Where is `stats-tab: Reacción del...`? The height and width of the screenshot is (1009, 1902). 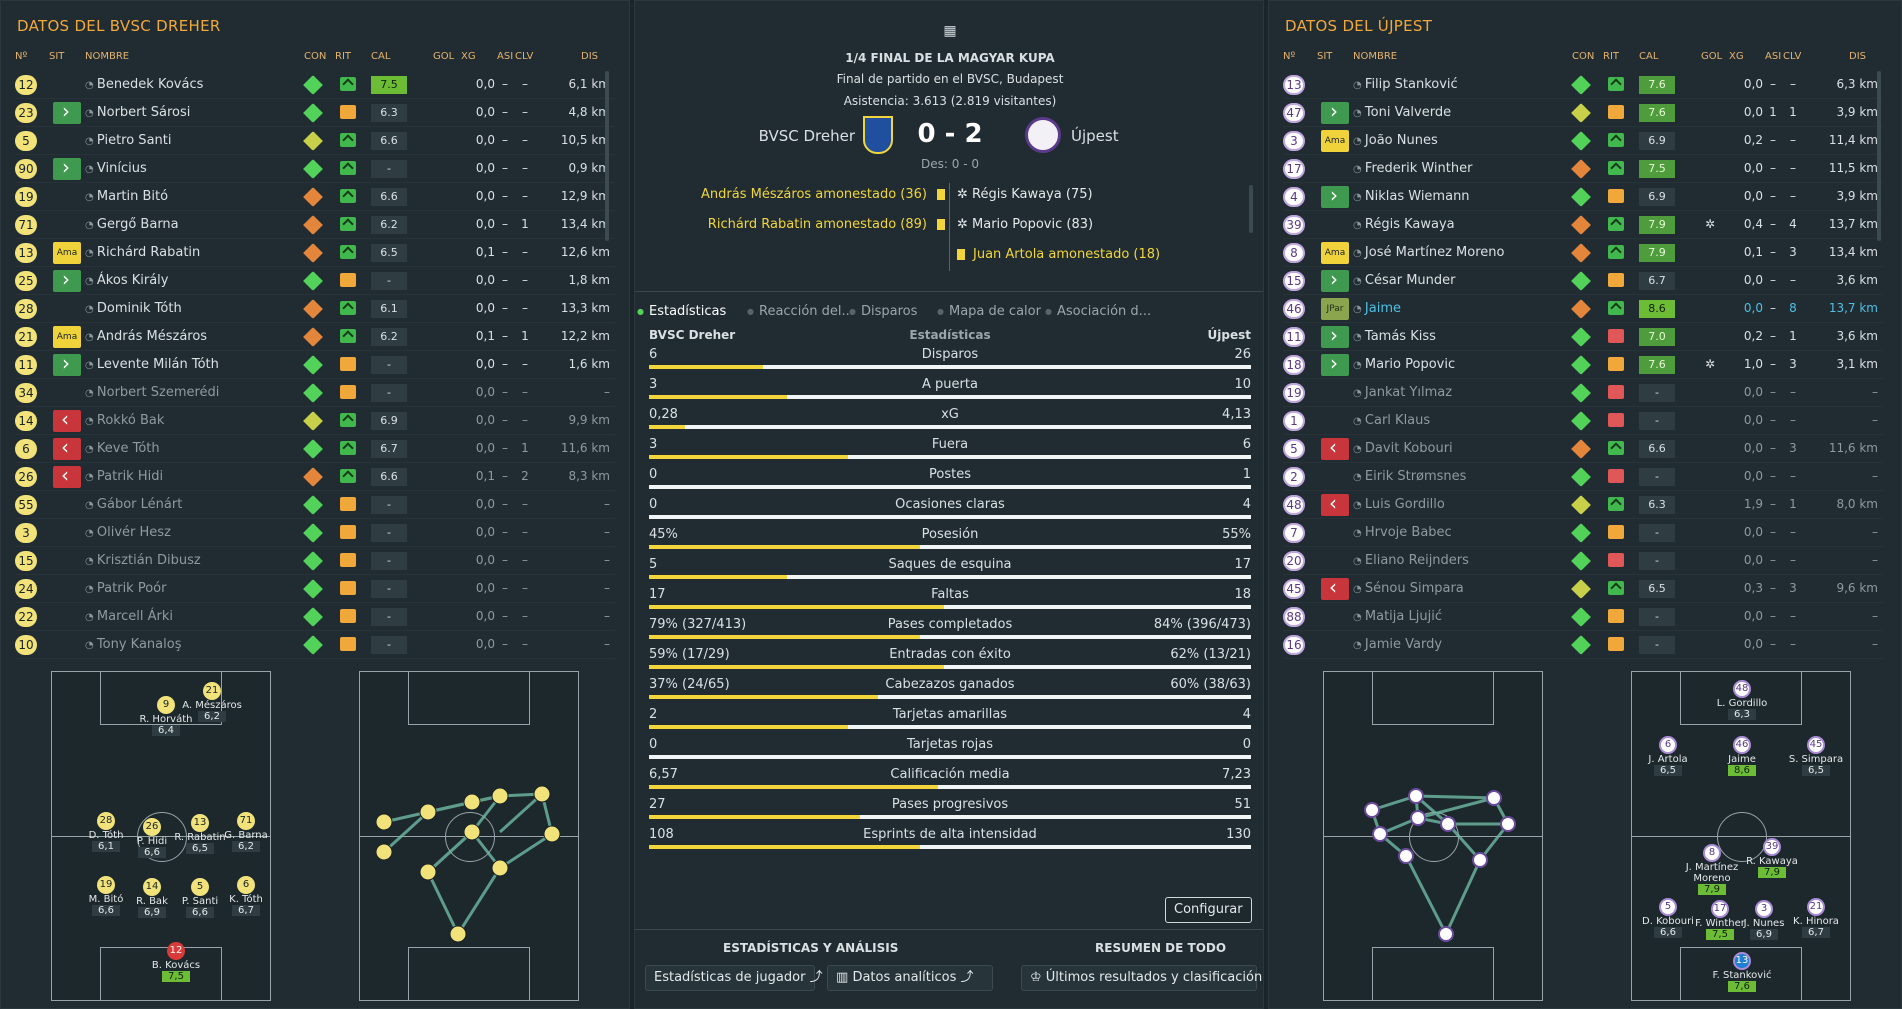
stats-tab: Reacción del... is located at coordinates (806, 311).